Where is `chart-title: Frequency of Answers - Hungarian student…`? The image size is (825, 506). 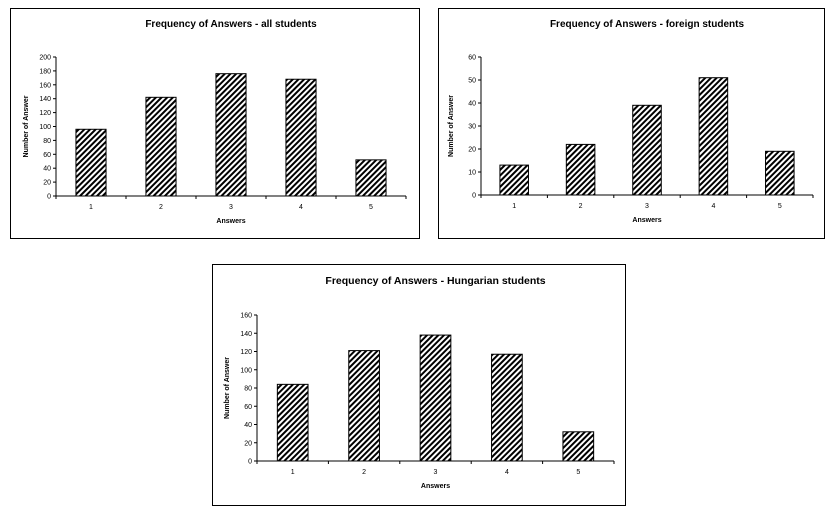
chart-title: Frequency of Answers - Hungarian student… is located at coordinates (435, 281).